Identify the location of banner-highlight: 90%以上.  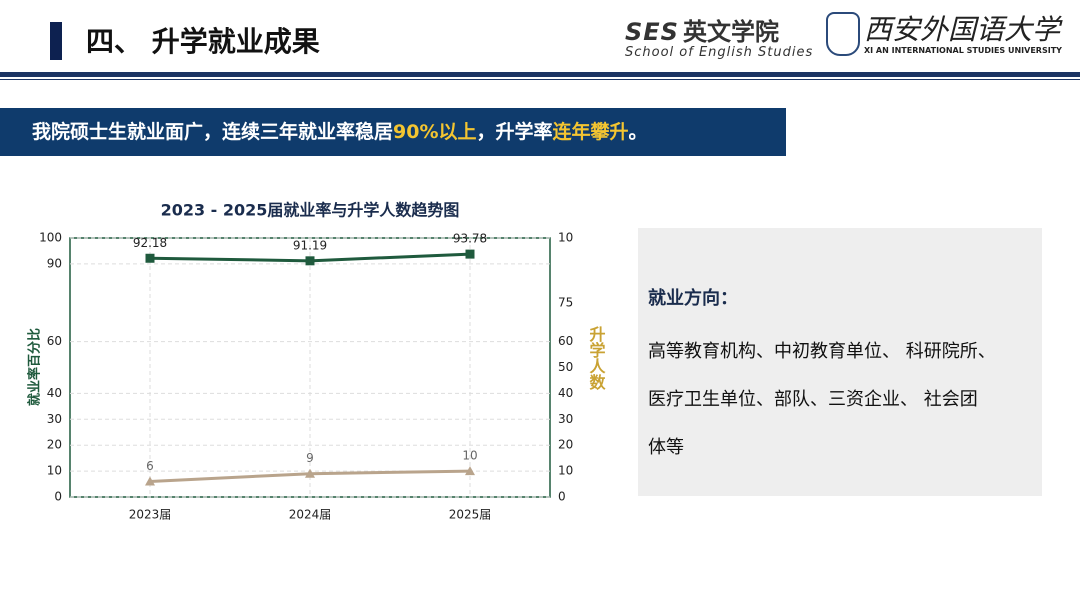
(435, 132).